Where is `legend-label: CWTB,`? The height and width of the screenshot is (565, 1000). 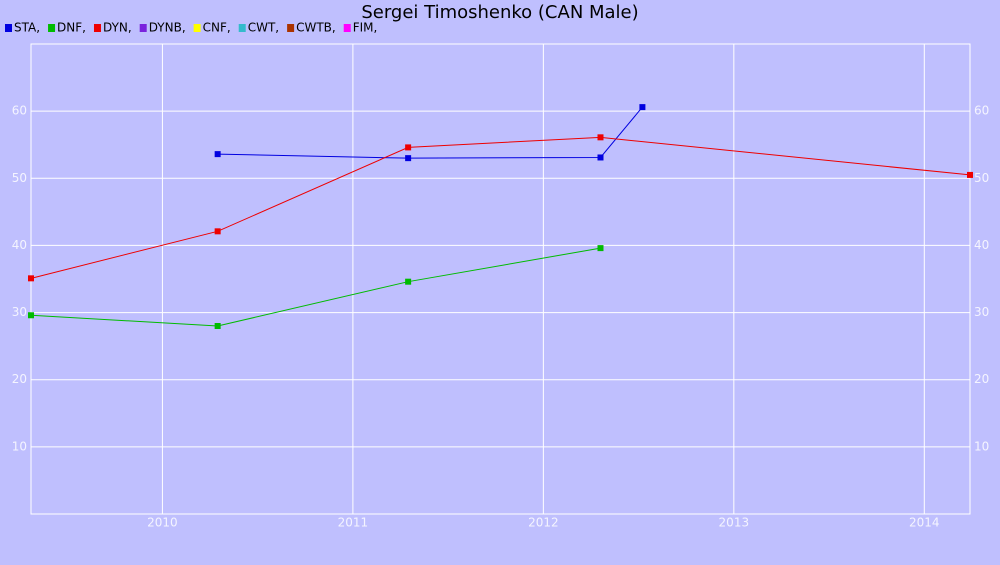 legend-label: CWTB, is located at coordinates (316, 28).